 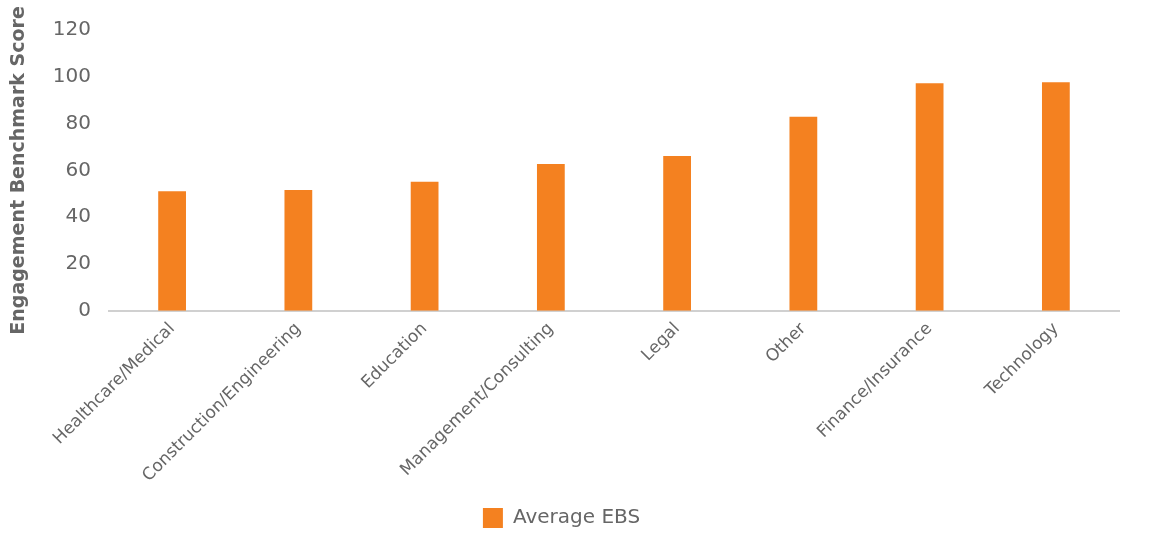 I want to click on y-axis-title: Engagement Benchmark Score, so click(x=17, y=170).